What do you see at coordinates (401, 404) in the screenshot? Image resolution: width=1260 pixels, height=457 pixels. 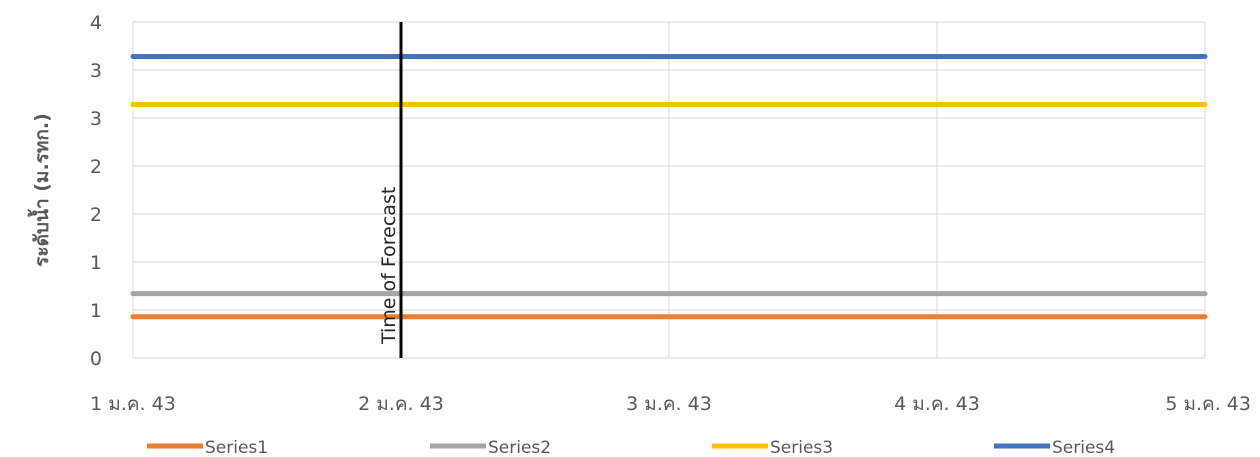 I see `x-tick-label: 2 ม.ค. 43` at bounding box center [401, 404].